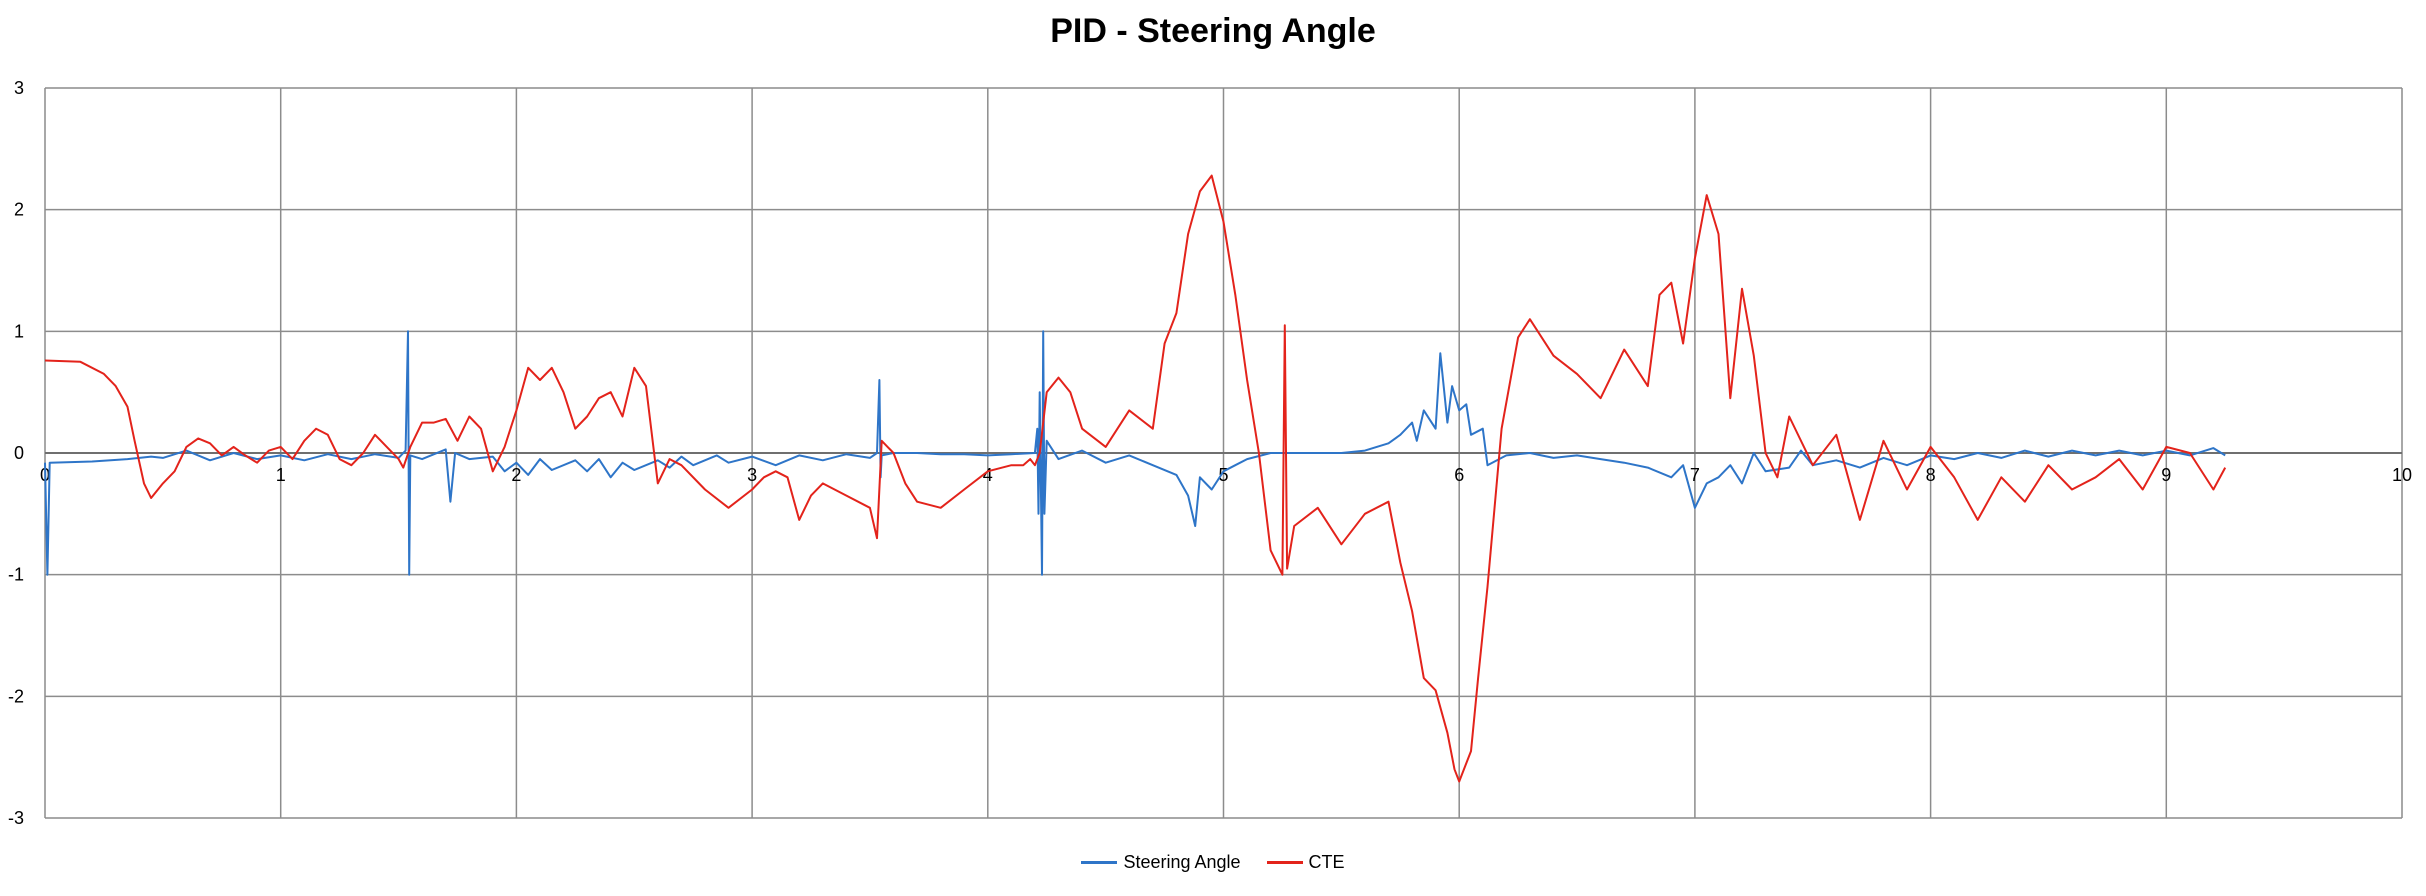 This screenshot has height=896, width=2426. What do you see at coordinates (1099, 862) in the screenshot?
I see `legend-swatch-steering-angle` at bounding box center [1099, 862].